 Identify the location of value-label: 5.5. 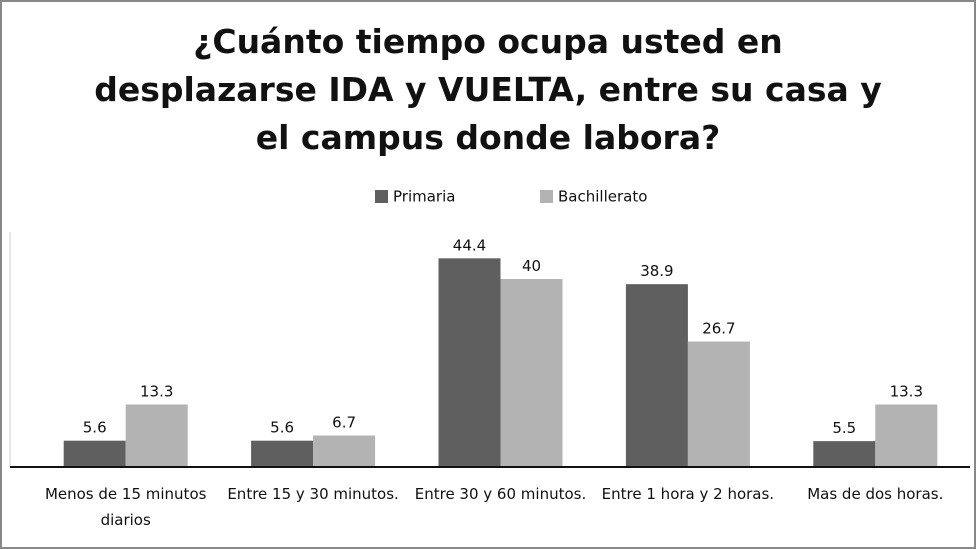
(844, 428).